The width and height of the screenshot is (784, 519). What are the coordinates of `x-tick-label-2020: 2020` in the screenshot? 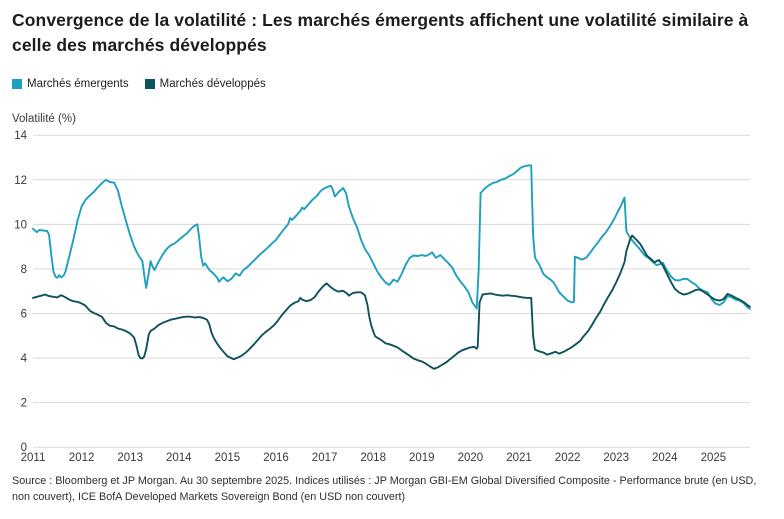 It's located at (471, 458).